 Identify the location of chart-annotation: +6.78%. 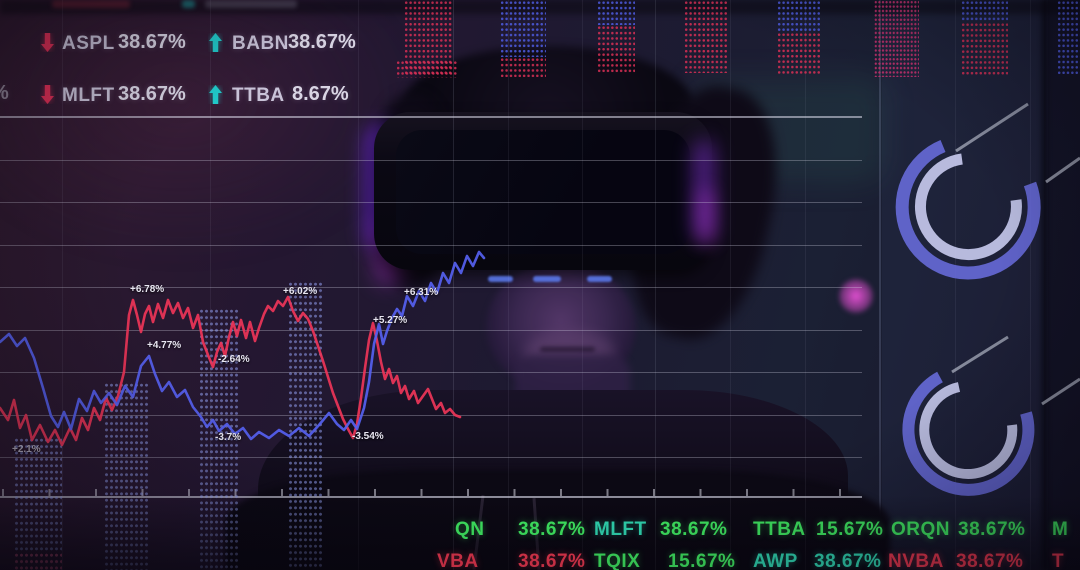
(147, 289).